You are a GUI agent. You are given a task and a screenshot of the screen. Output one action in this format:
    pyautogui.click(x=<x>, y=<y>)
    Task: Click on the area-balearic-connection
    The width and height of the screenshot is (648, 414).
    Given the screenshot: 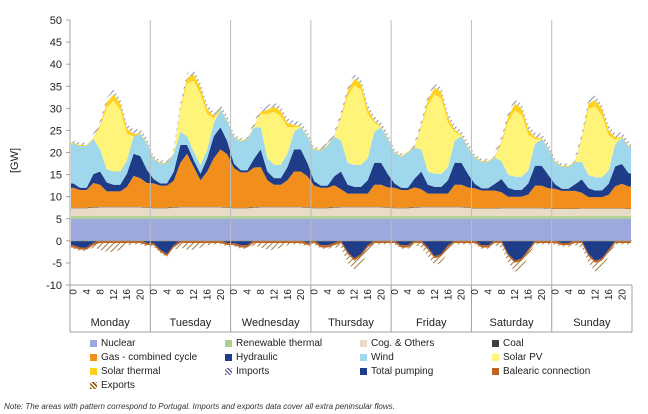 What is the action you would take?
    pyautogui.click(x=351, y=251)
    